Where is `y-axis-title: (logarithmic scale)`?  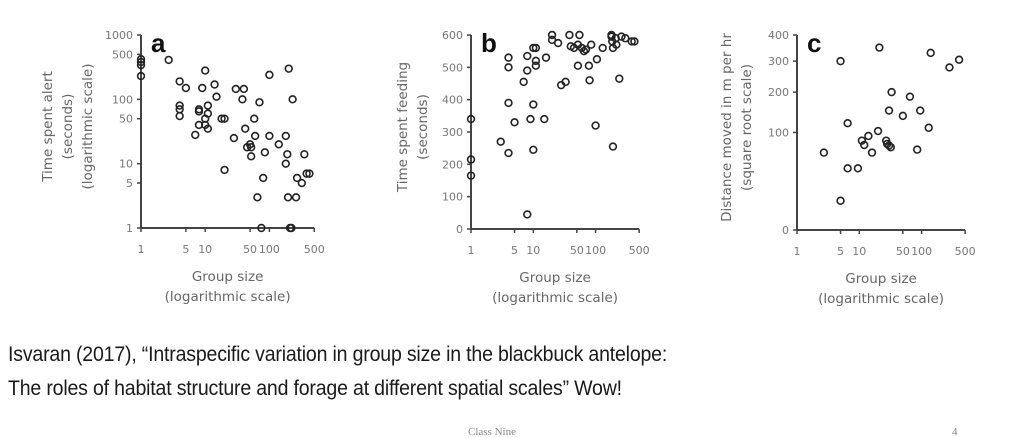
y-axis-title: (logarithmic scale) is located at coordinates (88, 127).